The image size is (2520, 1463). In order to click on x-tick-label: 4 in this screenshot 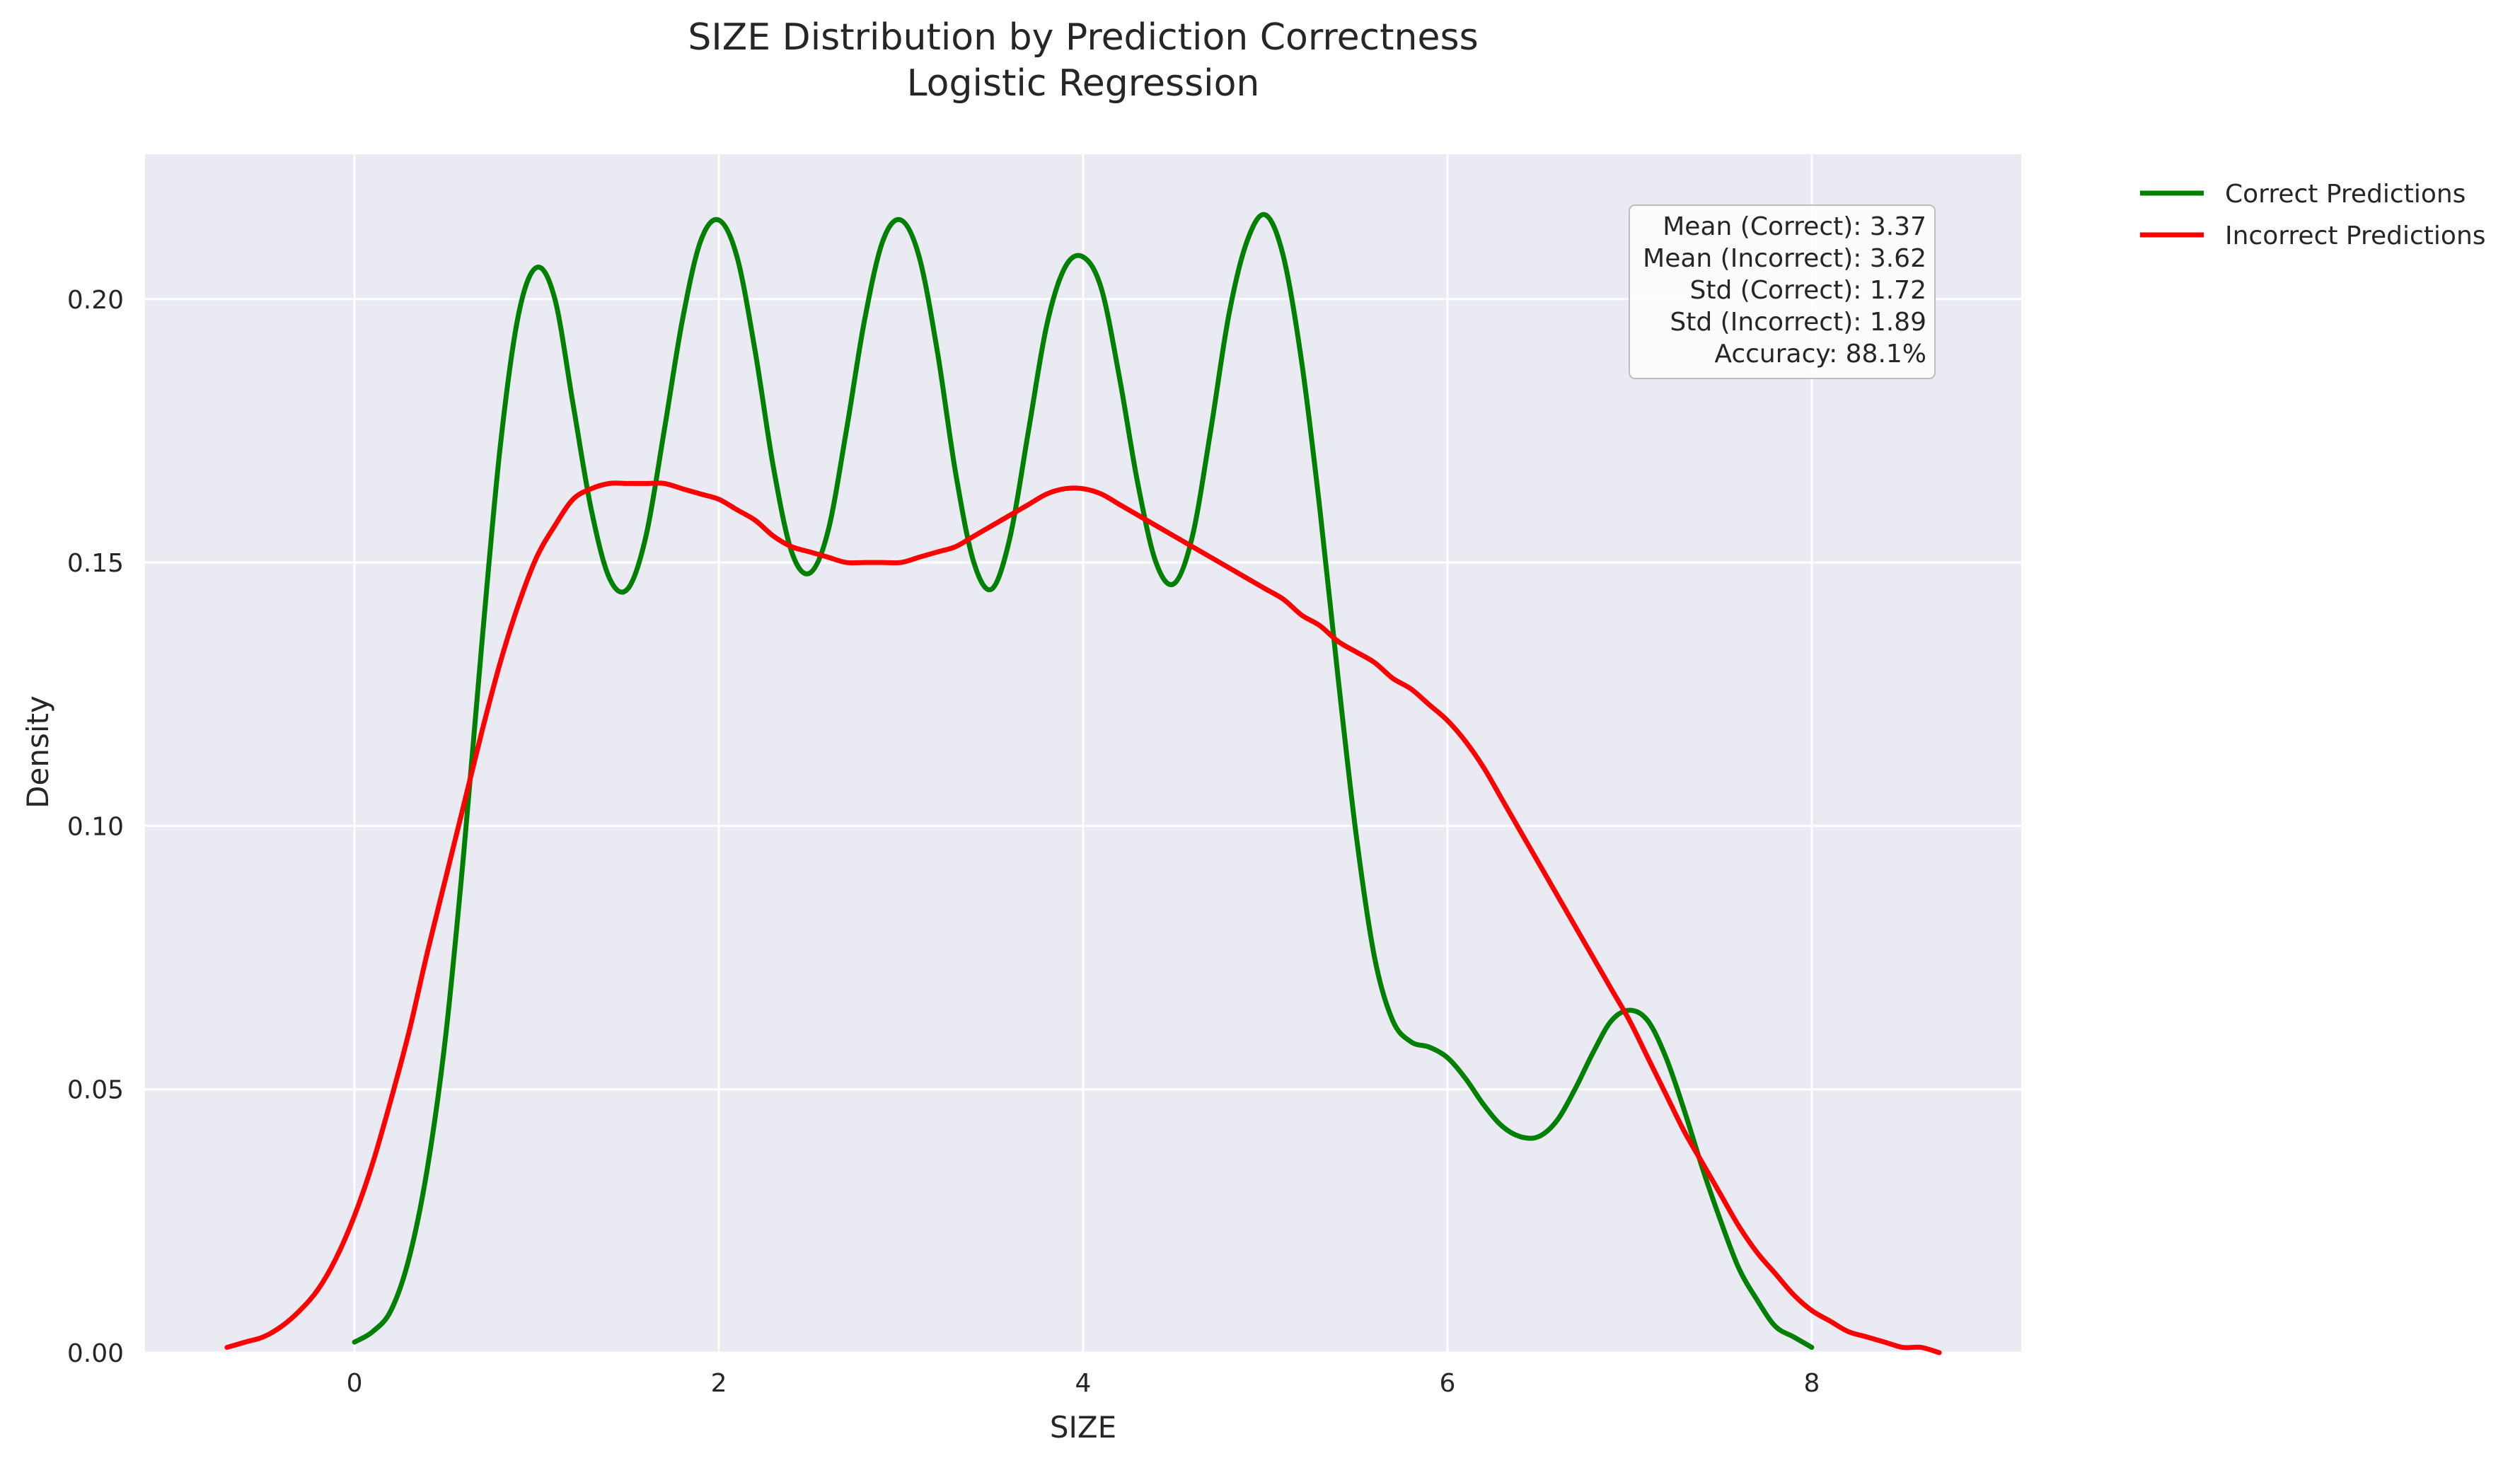, I will do `click(1084, 1383)`.